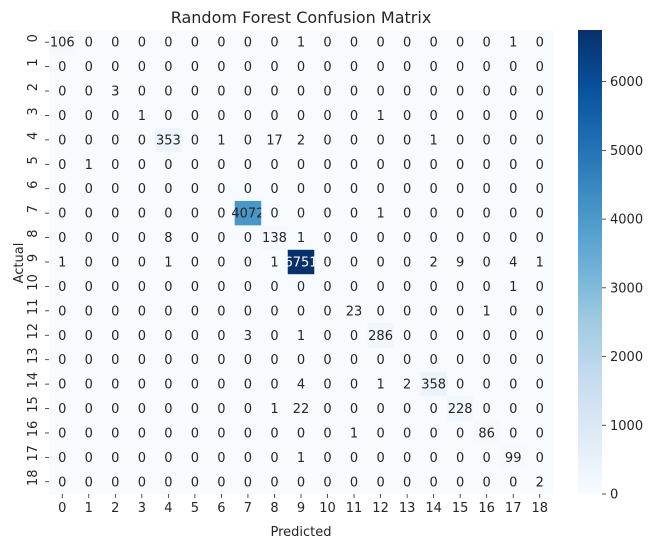 This screenshot has height=547, width=658. Describe the element at coordinates (142, 116) in the screenshot. I see `cell-value-label: 1` at that location.